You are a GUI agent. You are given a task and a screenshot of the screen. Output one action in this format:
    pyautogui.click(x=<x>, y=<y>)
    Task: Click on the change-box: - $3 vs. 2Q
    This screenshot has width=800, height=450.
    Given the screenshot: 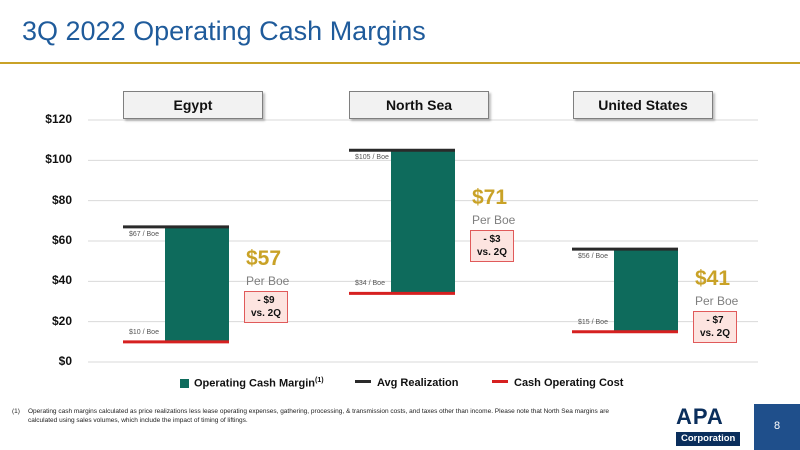 What is the action you would take?
    pyautogui.click(x=492, y=246)
    